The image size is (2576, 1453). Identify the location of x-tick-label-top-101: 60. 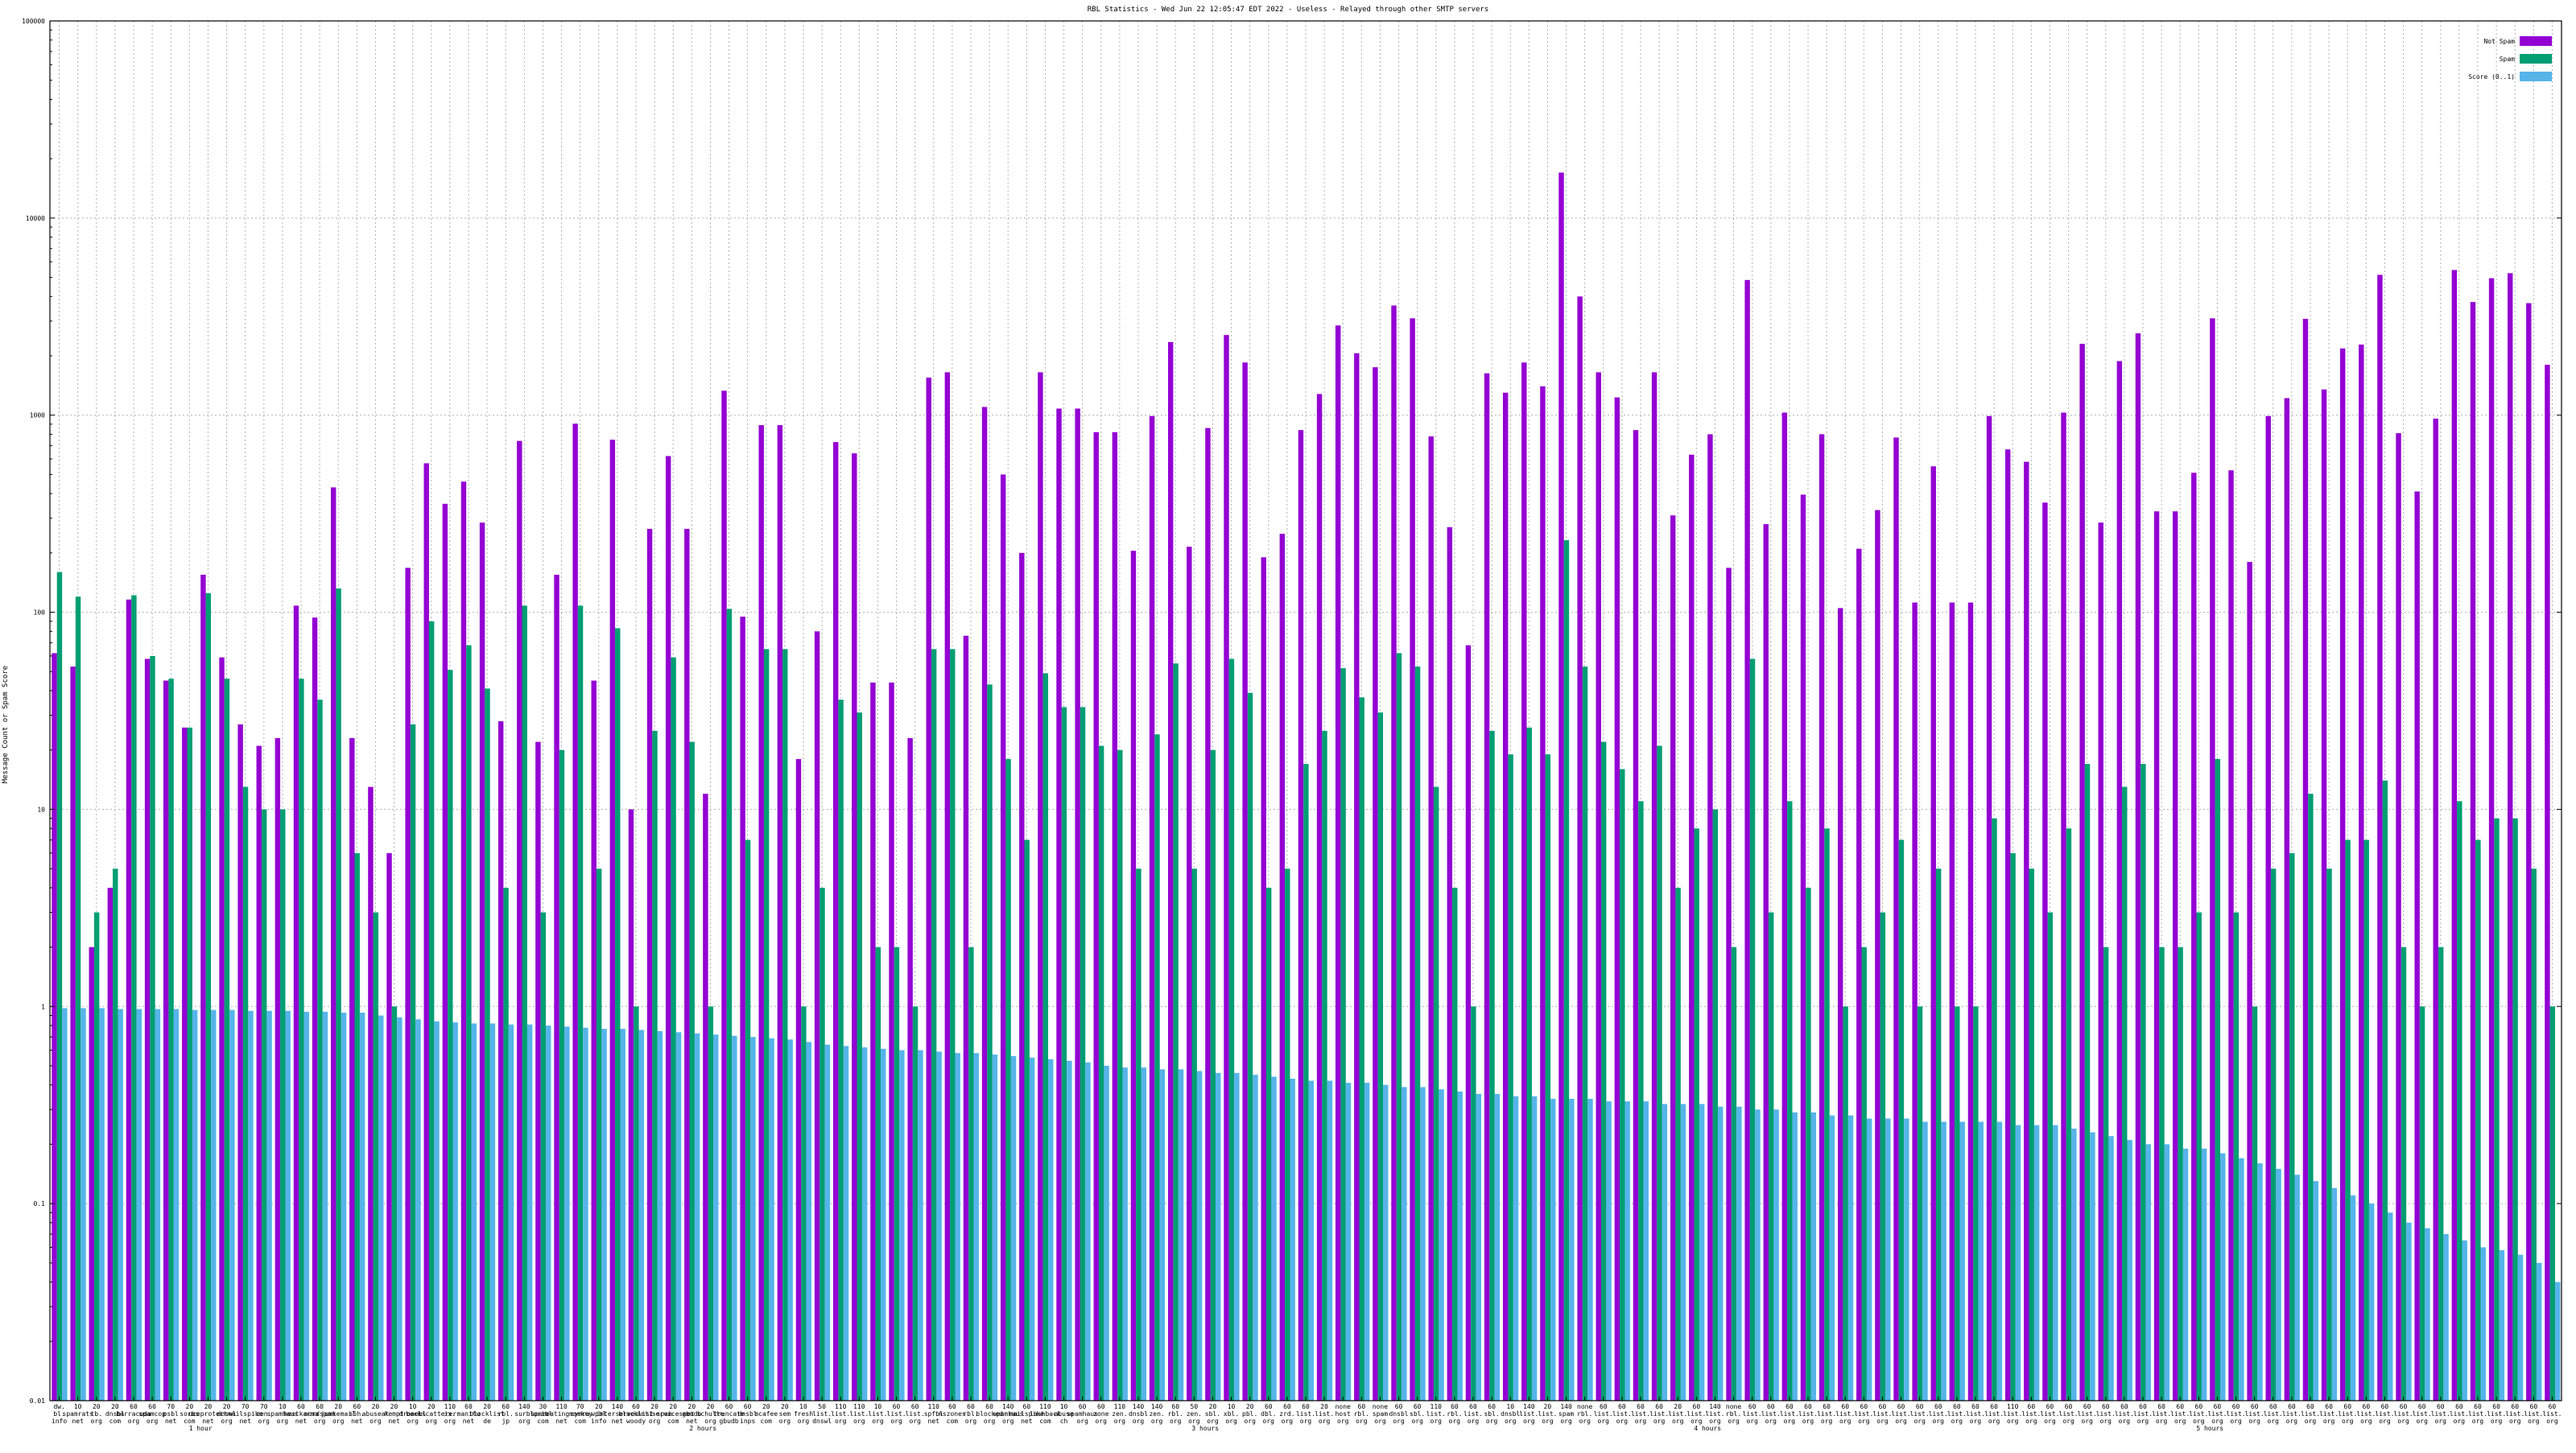
(1938, 1406).